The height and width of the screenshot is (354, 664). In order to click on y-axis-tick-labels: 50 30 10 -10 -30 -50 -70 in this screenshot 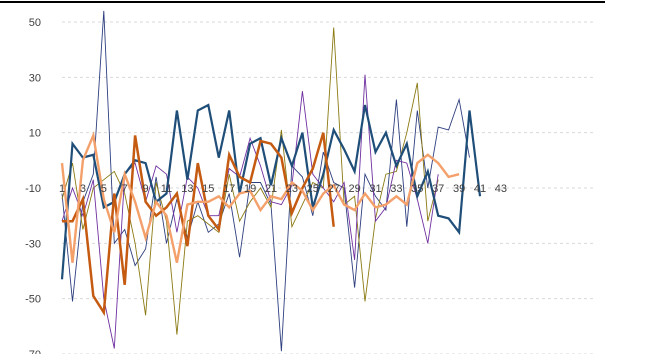, I will do `click(33, 185)`.